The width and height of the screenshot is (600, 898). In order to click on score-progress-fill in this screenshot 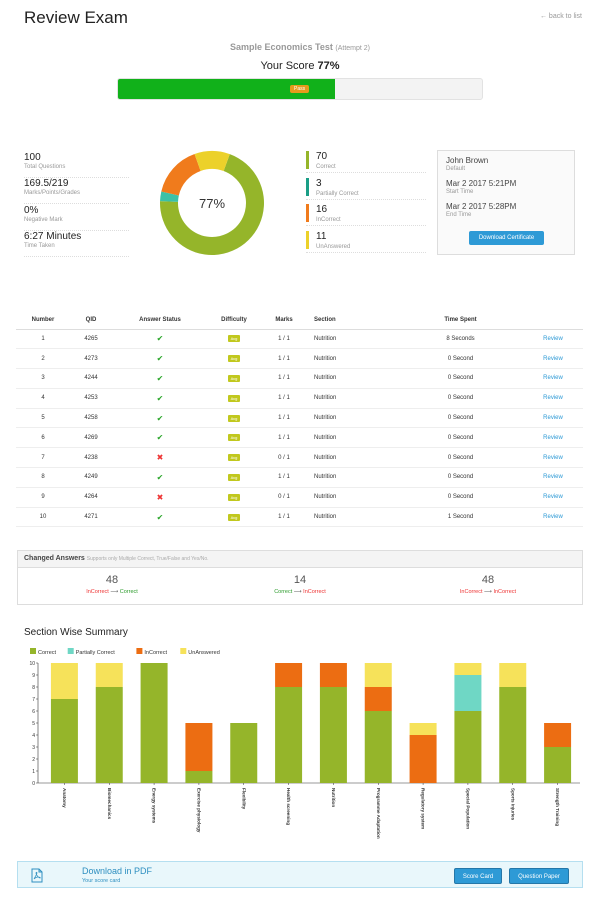, I will do `click(227, 89)`.